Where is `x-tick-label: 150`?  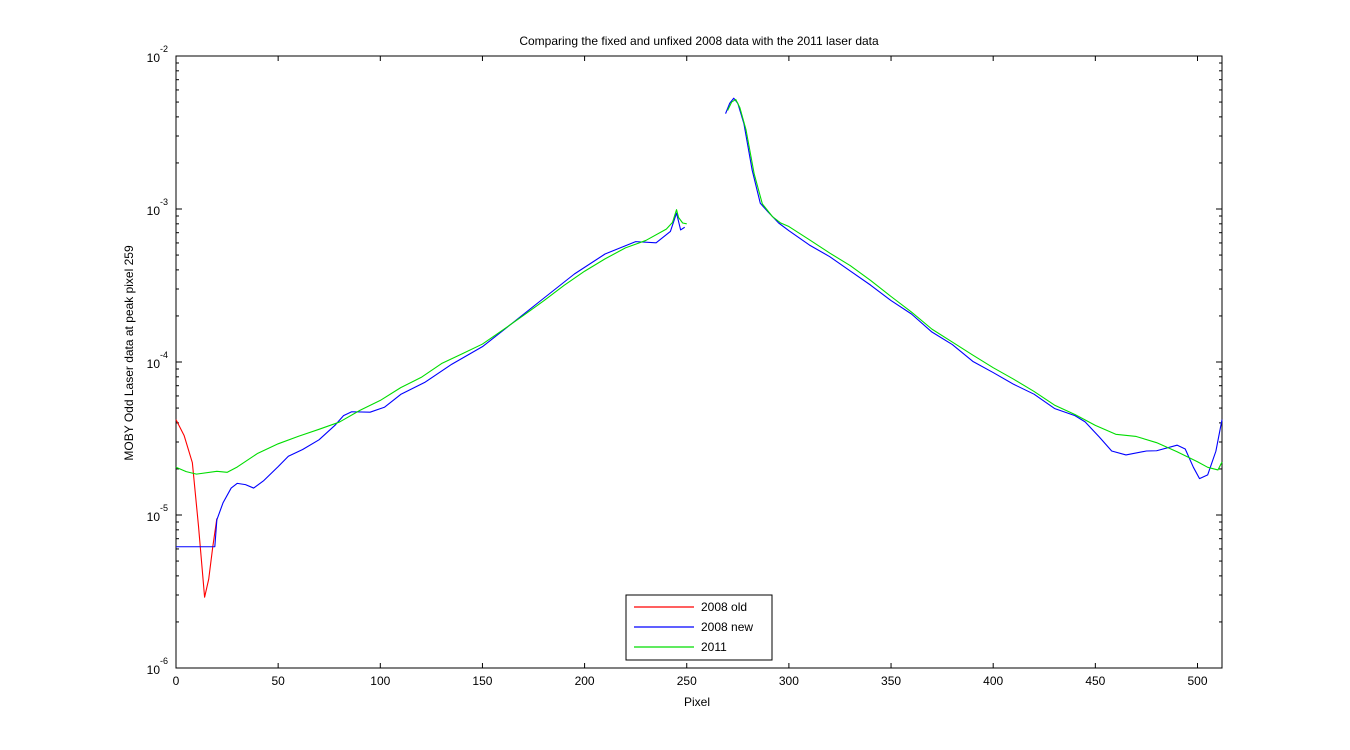
x-tick-label: 150 is located at coordinates (482, 681).